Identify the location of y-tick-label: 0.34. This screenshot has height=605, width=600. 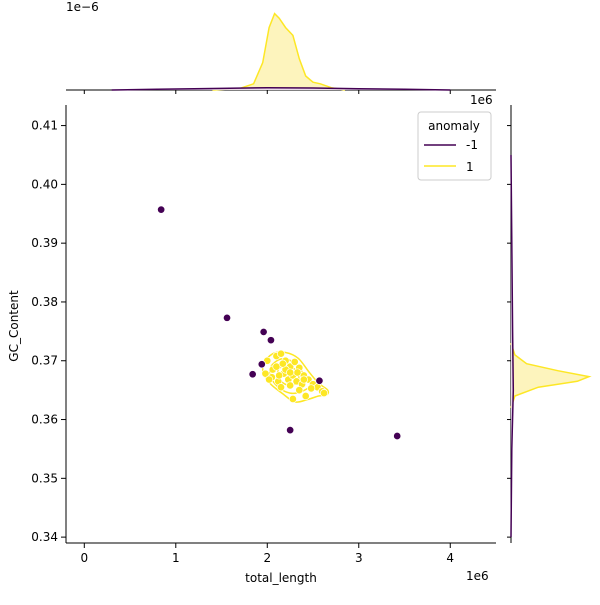
(44, 537).